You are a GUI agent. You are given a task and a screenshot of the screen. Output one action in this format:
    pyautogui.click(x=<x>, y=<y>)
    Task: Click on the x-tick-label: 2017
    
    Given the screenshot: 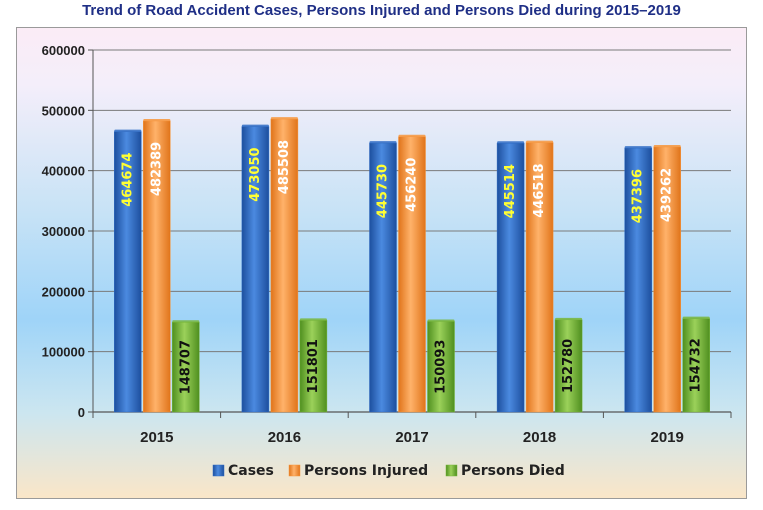 What is the action you would take?
    pyautogui.click(x=411, y=437)
    